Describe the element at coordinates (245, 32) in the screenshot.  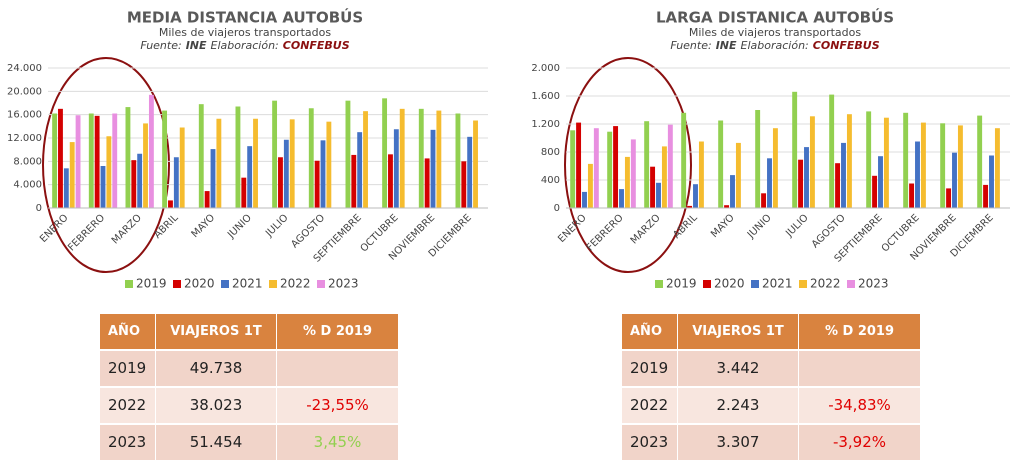
I see `chart-subtitle: Miles de viajeros transportados` at that location.